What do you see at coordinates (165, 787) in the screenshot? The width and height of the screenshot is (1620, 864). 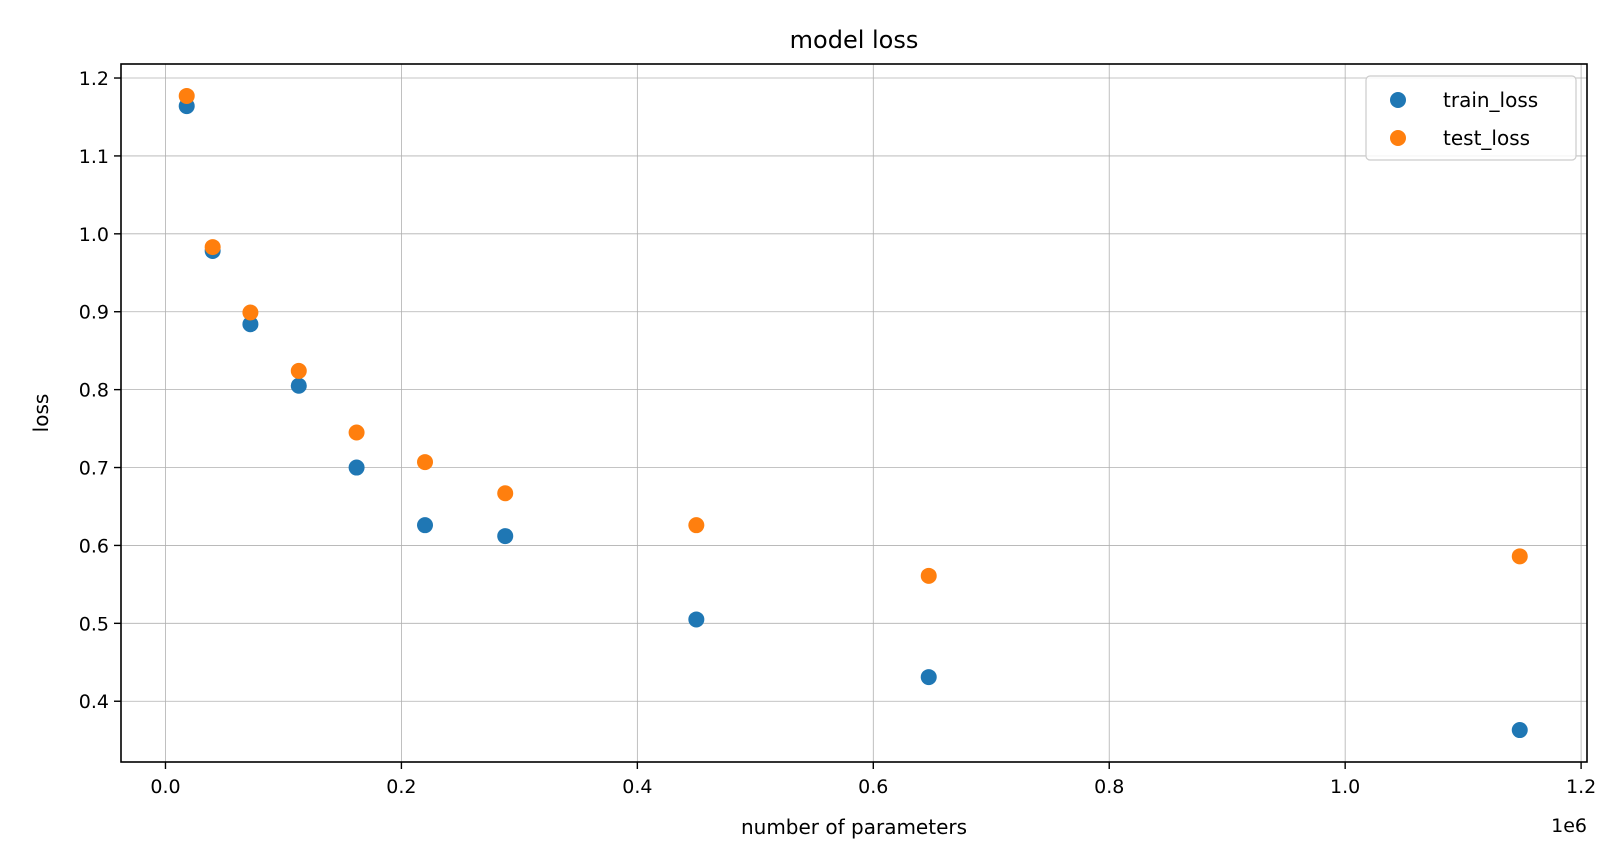 I see `x-tick-label: 0.0` at bounding box center [165, 787].